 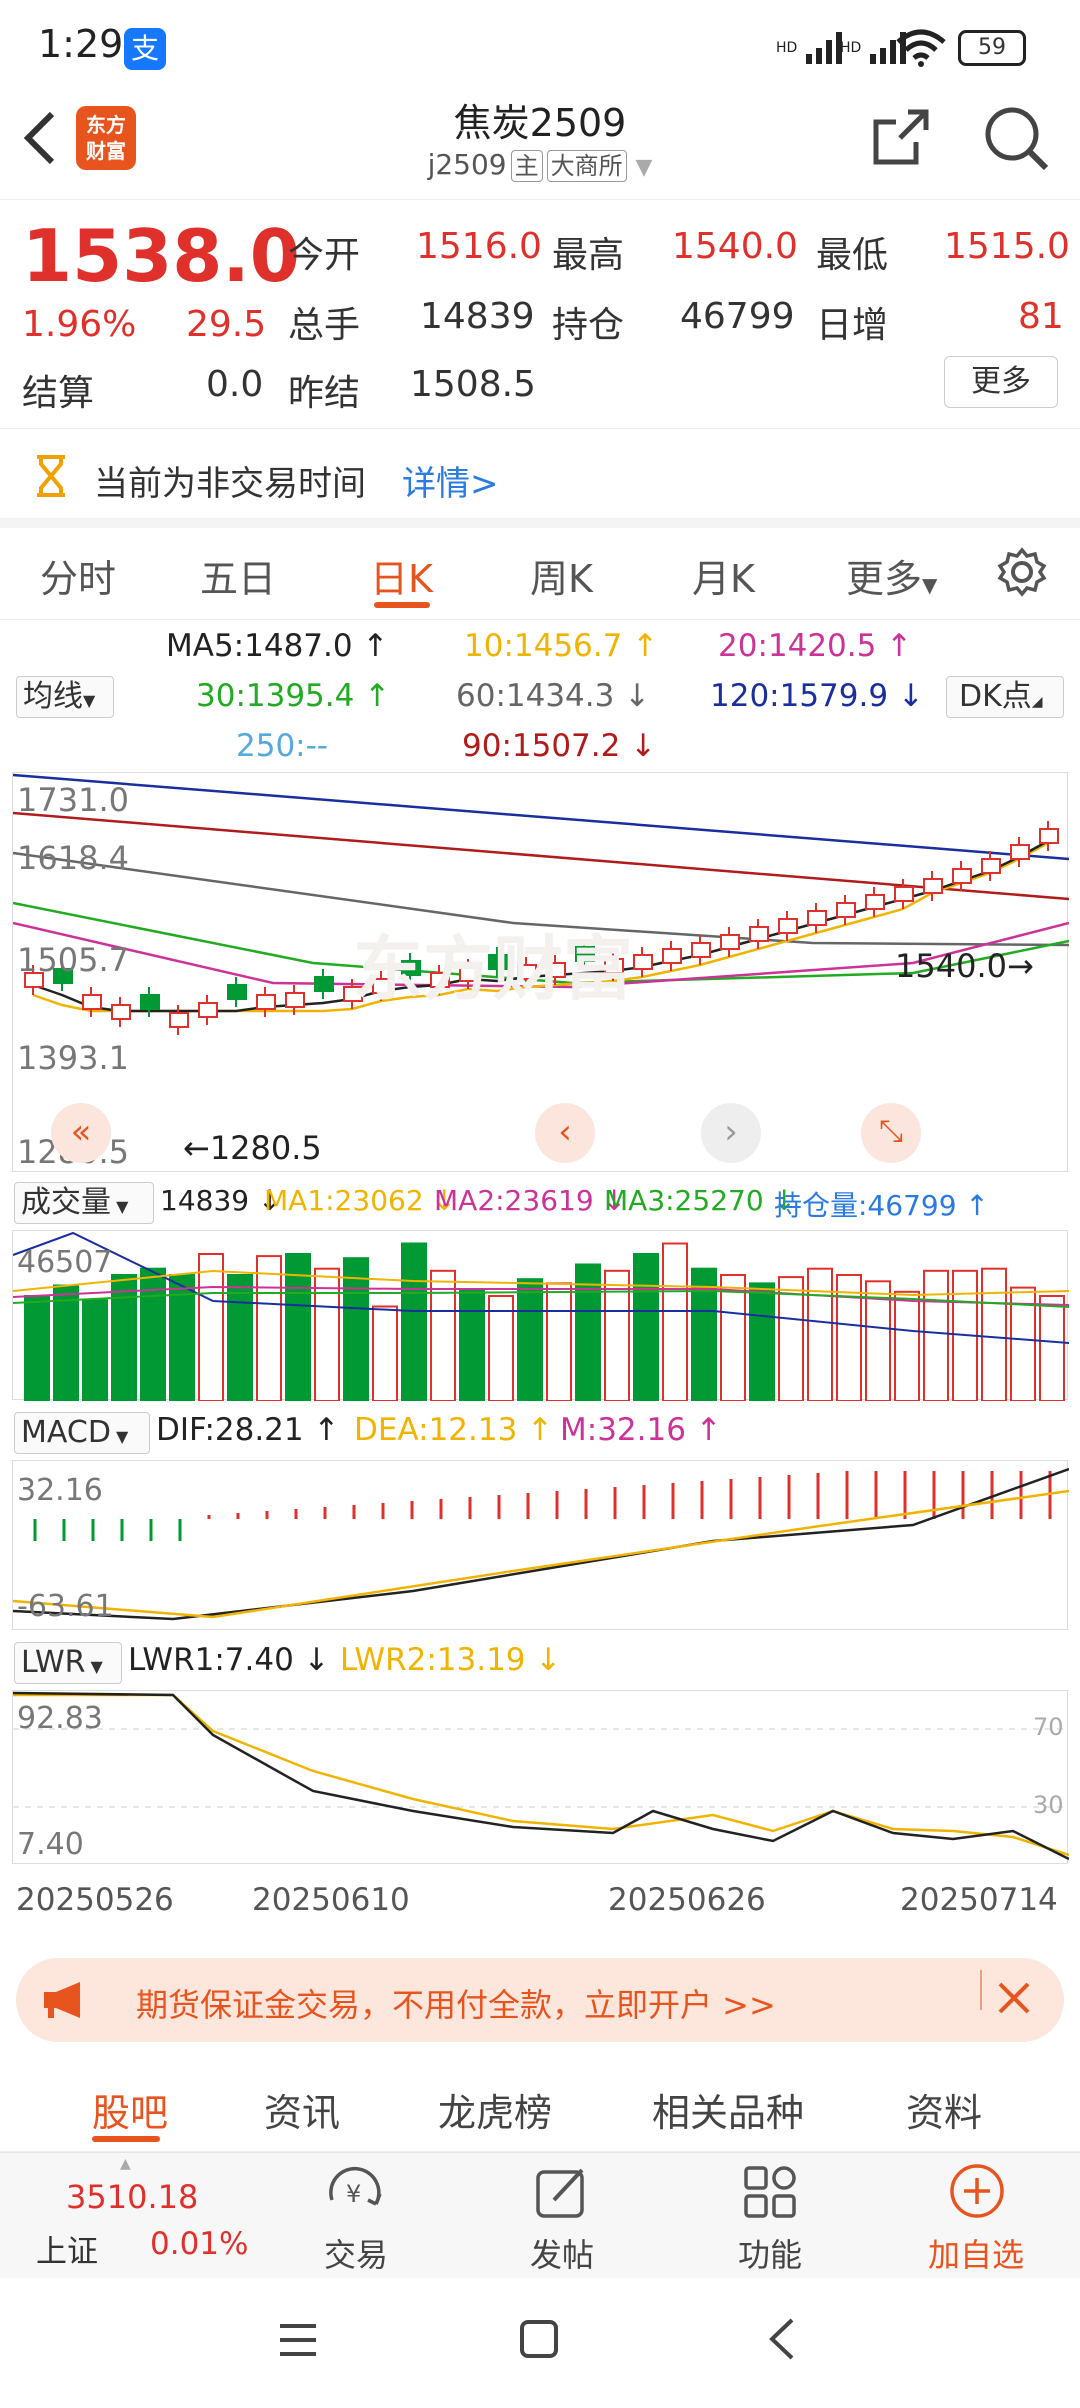 I want to click on scroll-start-button: «, so click(x=81, y=1133).